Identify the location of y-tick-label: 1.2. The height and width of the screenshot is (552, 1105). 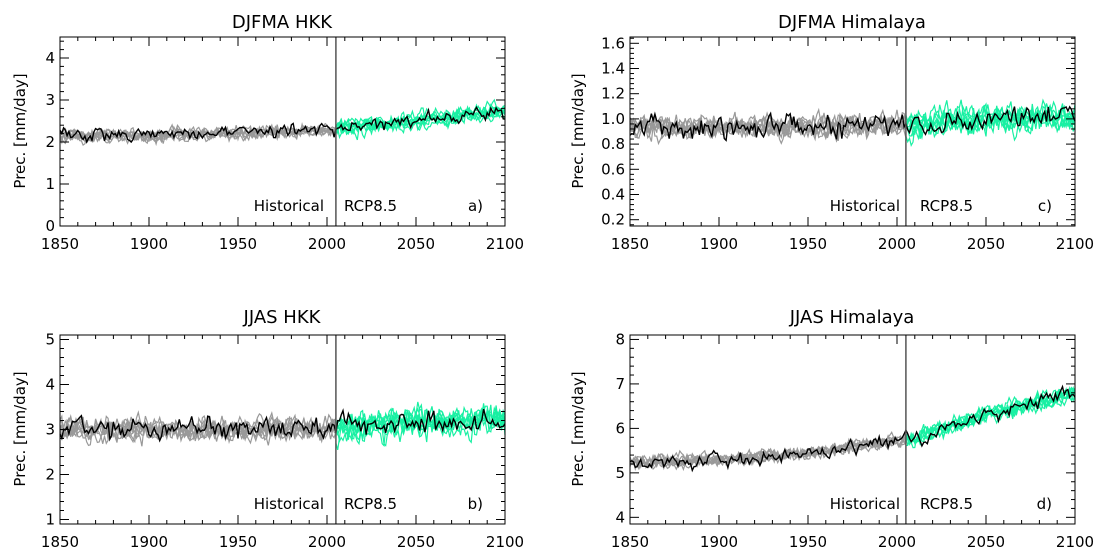
(613, 94).